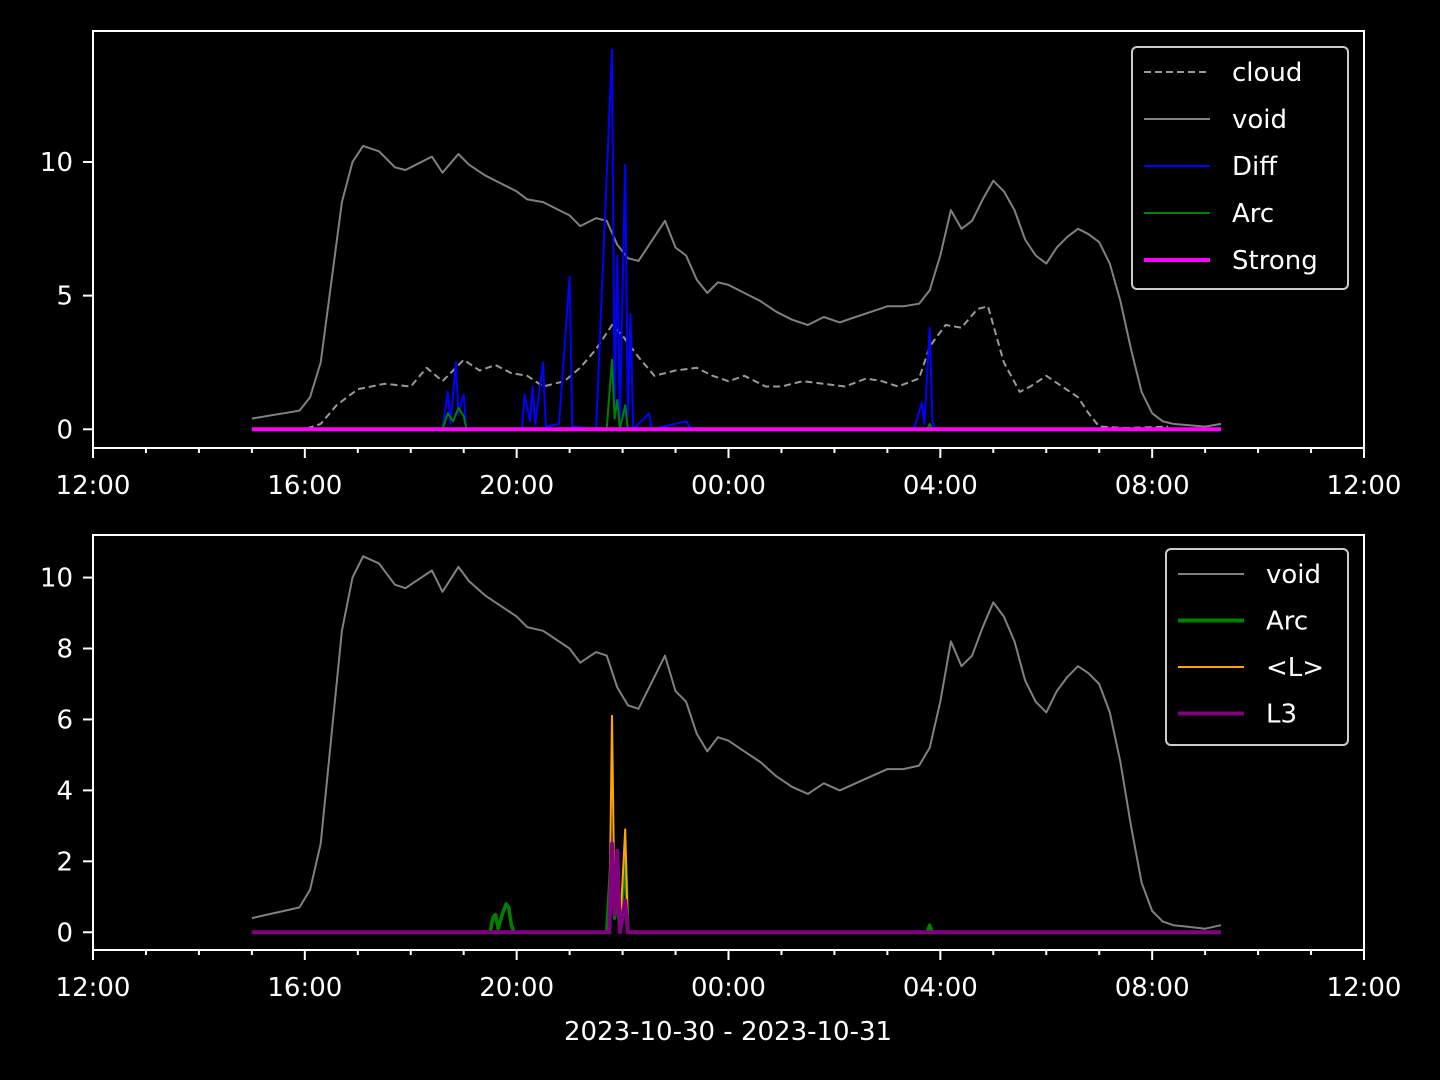 The height and width of the screenshot is (1080, 1440). I want to click on legend: cloud void Diff Arc Strong, so click(1240, 168).